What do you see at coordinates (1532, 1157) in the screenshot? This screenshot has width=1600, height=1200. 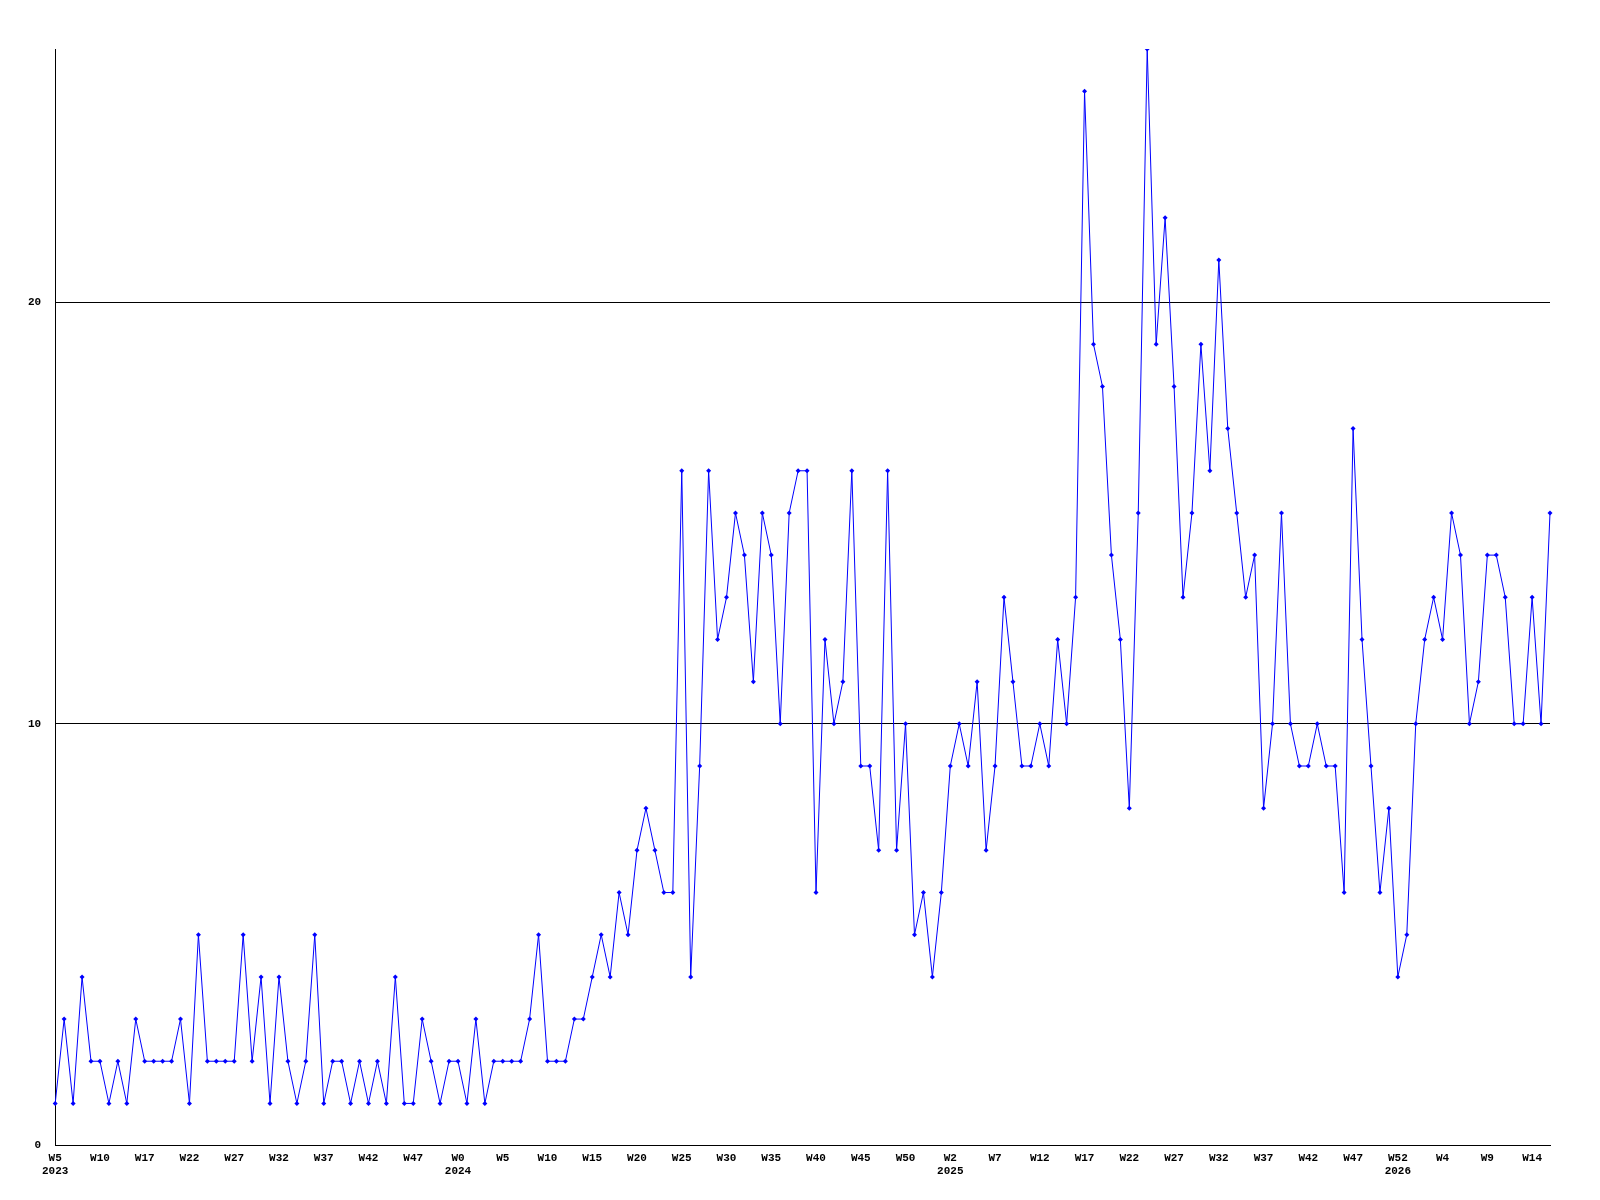 I see `x-tick-label: W14` at bounding box center [1532, 1157].